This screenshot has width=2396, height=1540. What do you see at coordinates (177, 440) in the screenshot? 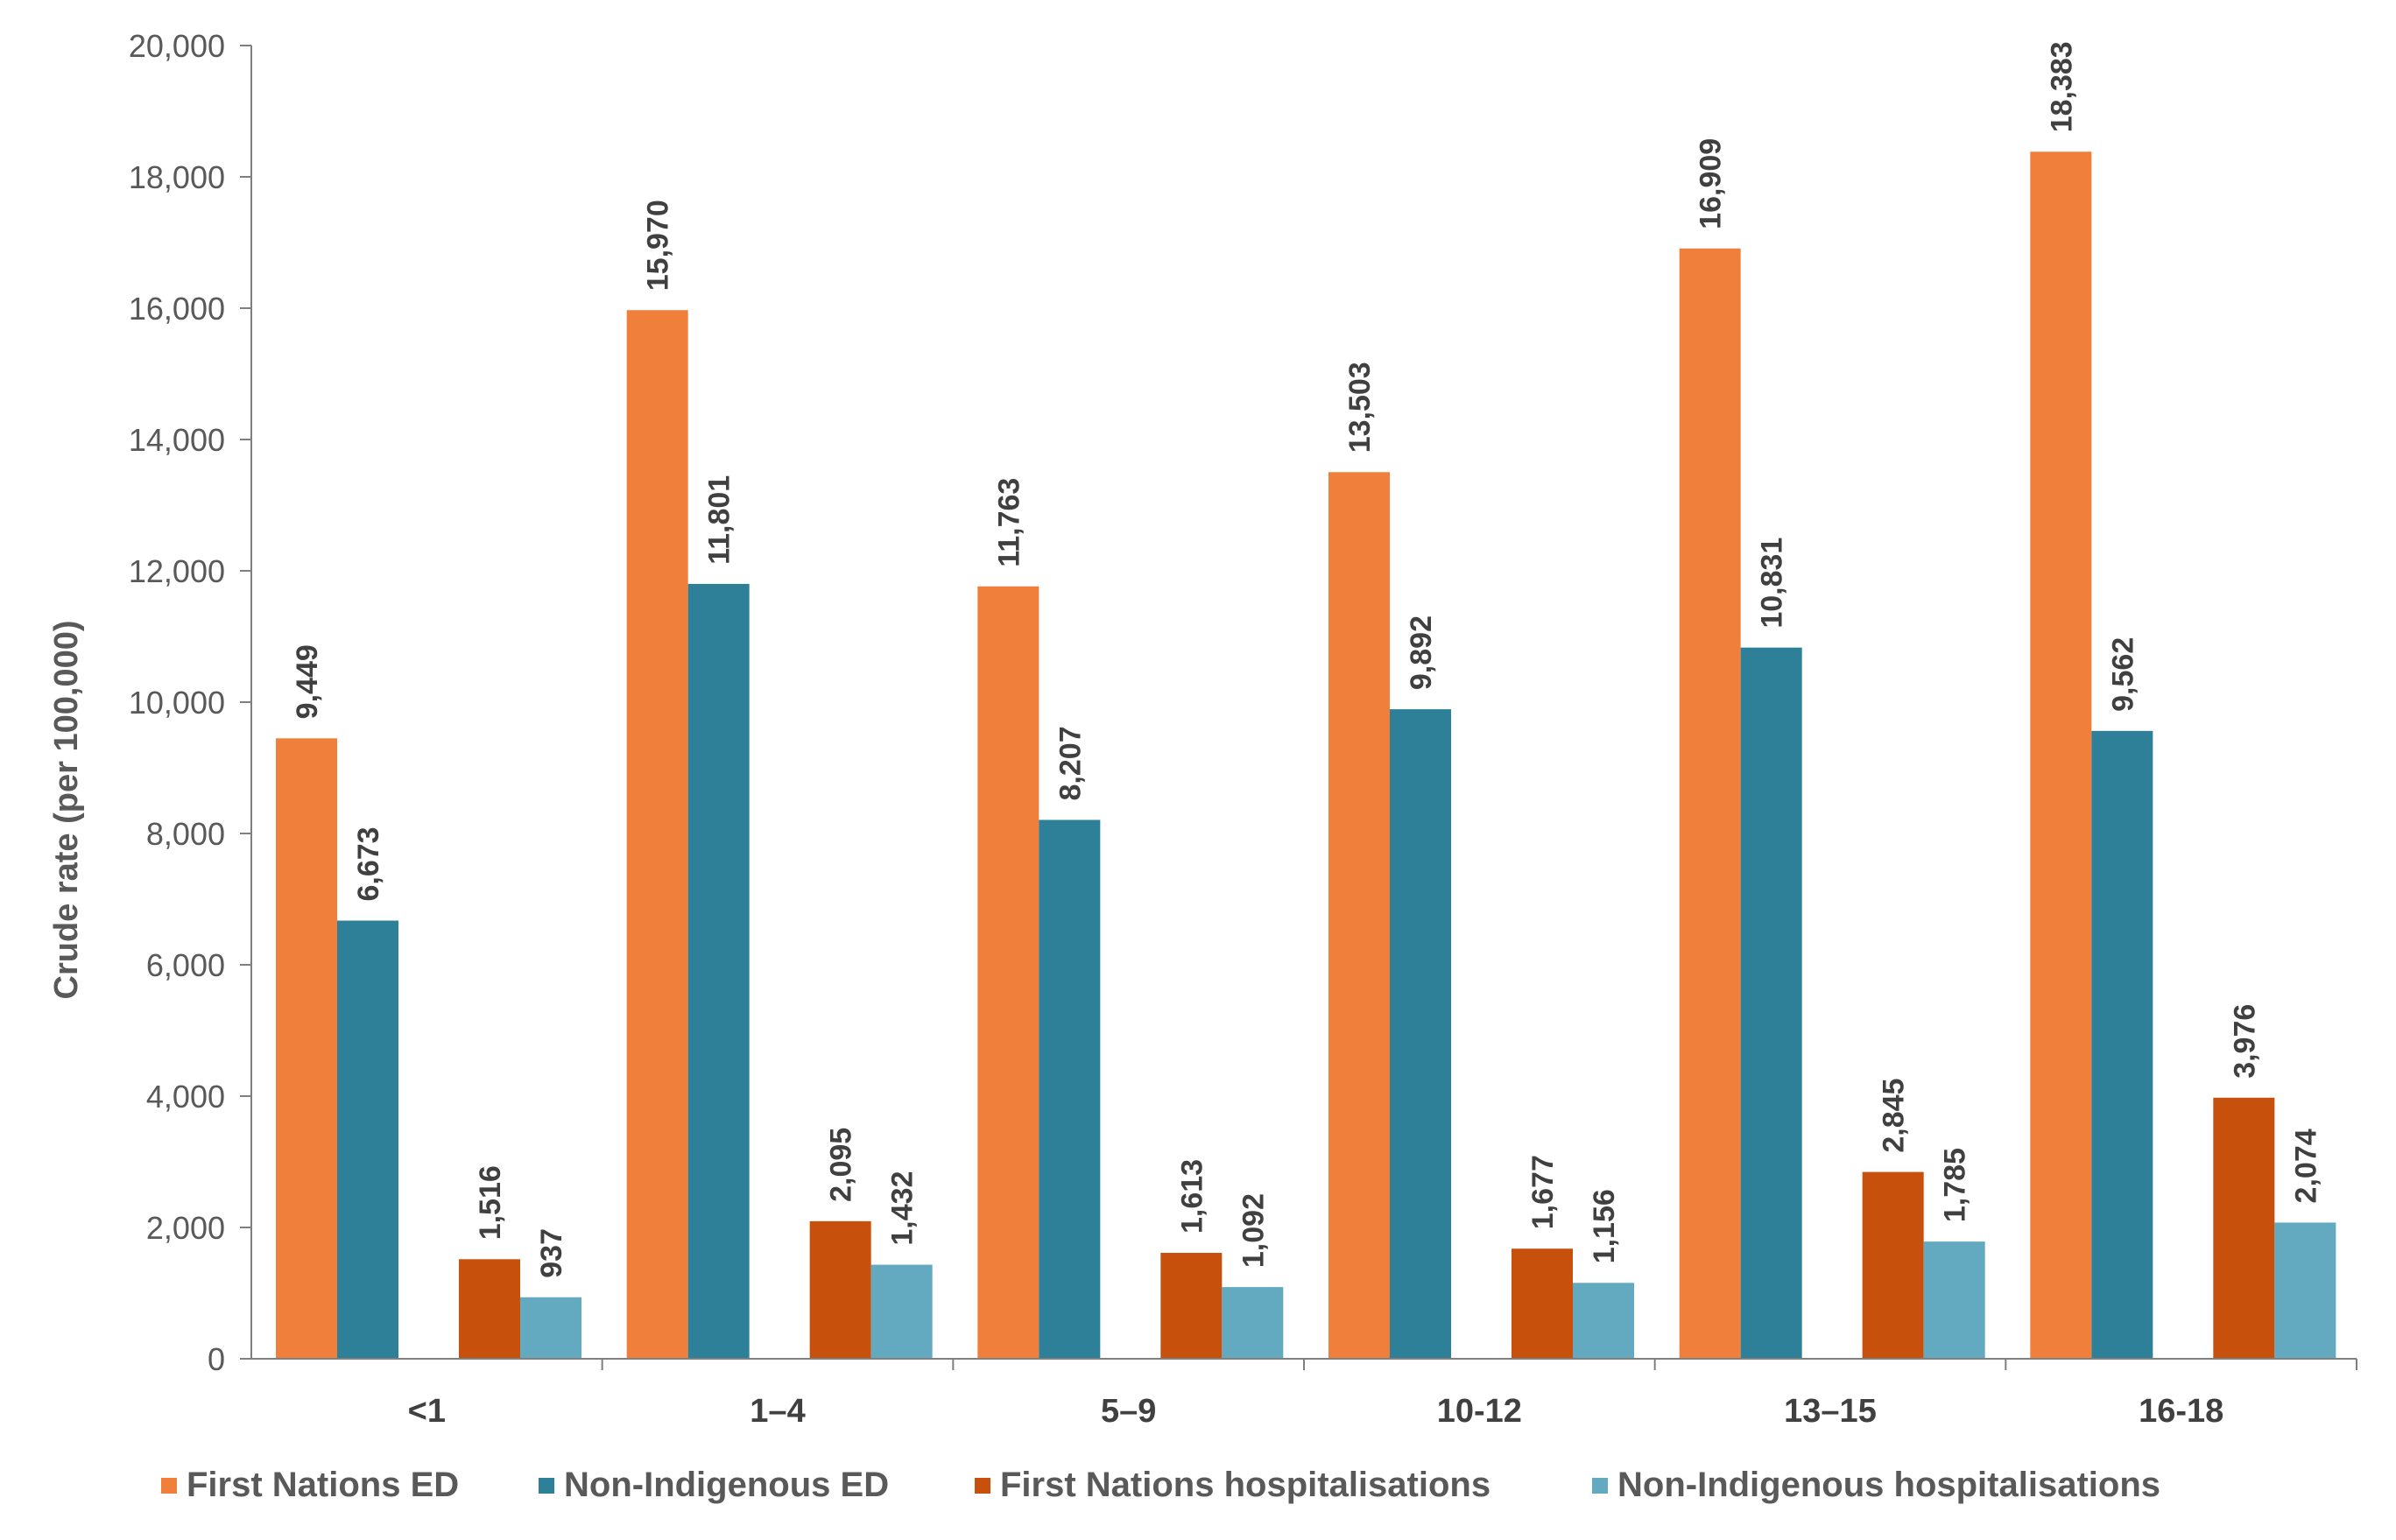
I see `y-tick-label: 14,000` at bounding box center [177, 440].